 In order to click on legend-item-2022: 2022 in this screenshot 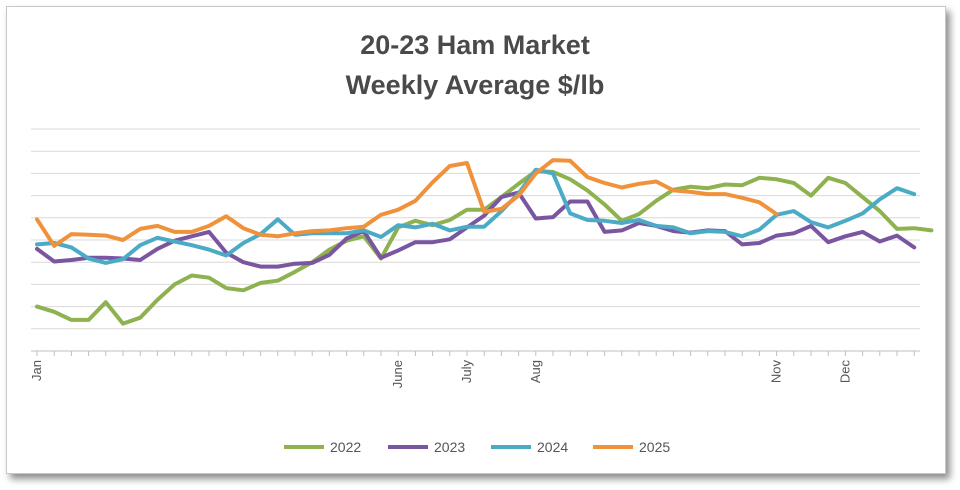, I will do `click(322, 447)`.